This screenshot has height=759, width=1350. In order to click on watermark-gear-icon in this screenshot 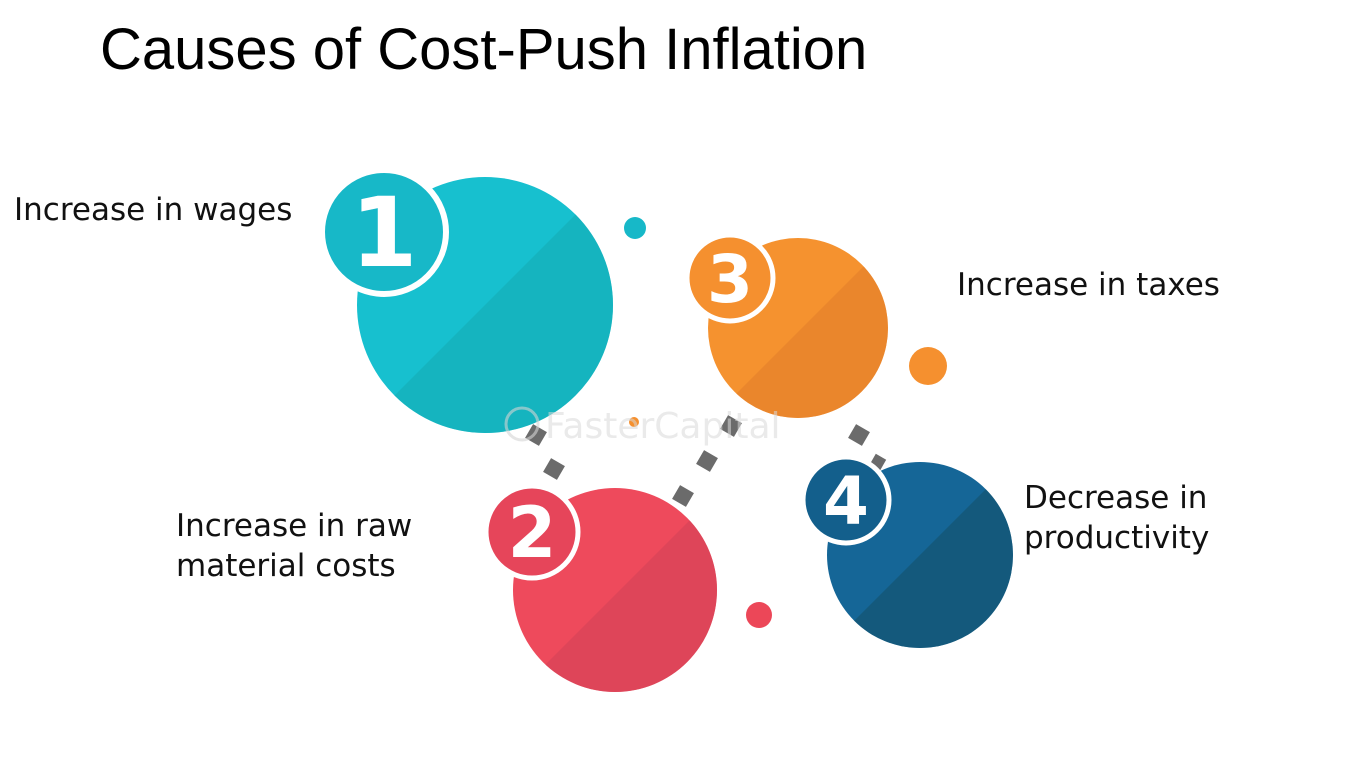, I will do `click(522, 424)`.